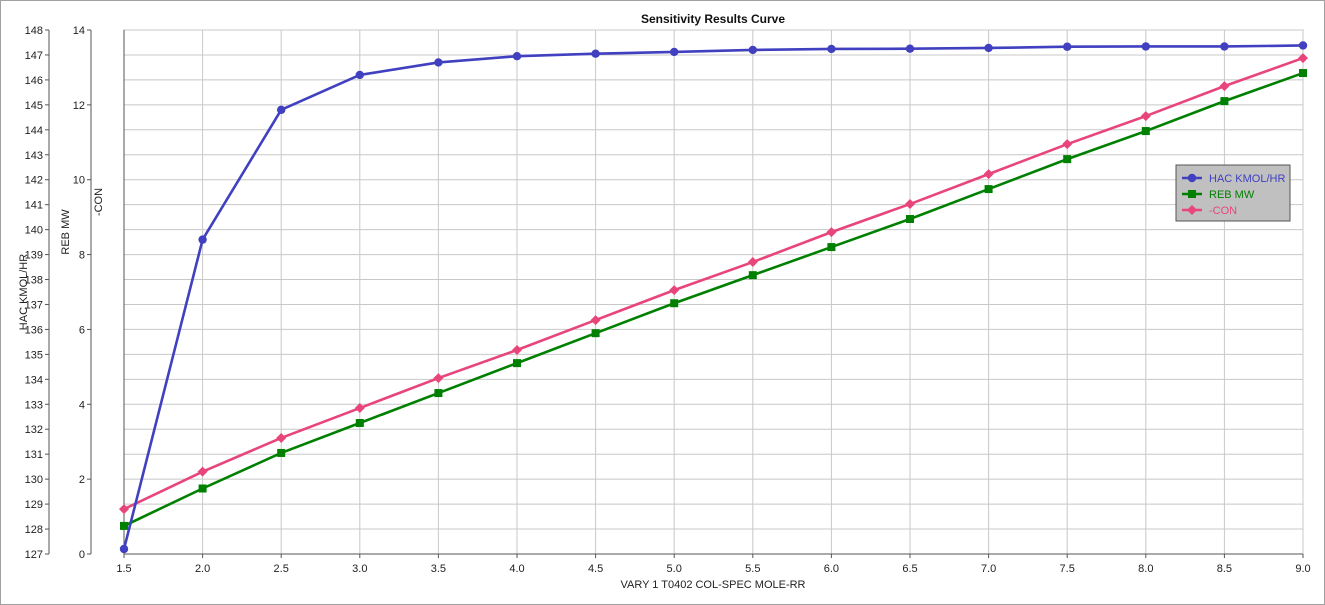 The image size is (1325, 605). I want to click on y-tick-label-hac: 133, so click(34, 405).